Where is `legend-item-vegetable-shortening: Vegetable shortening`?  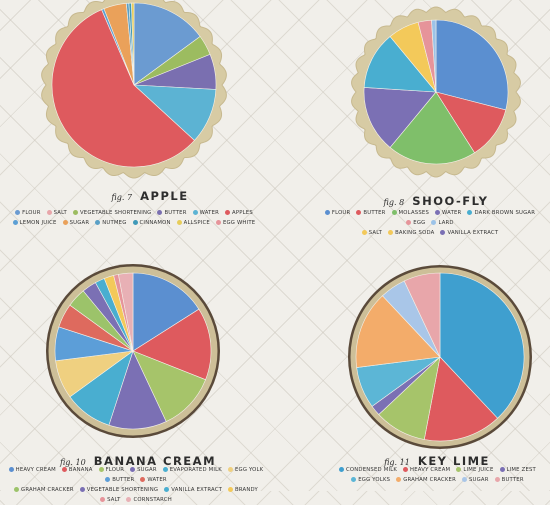 legend-item-vegetable-shortening: Vegetable shortening is located at coordinates (118, 490).